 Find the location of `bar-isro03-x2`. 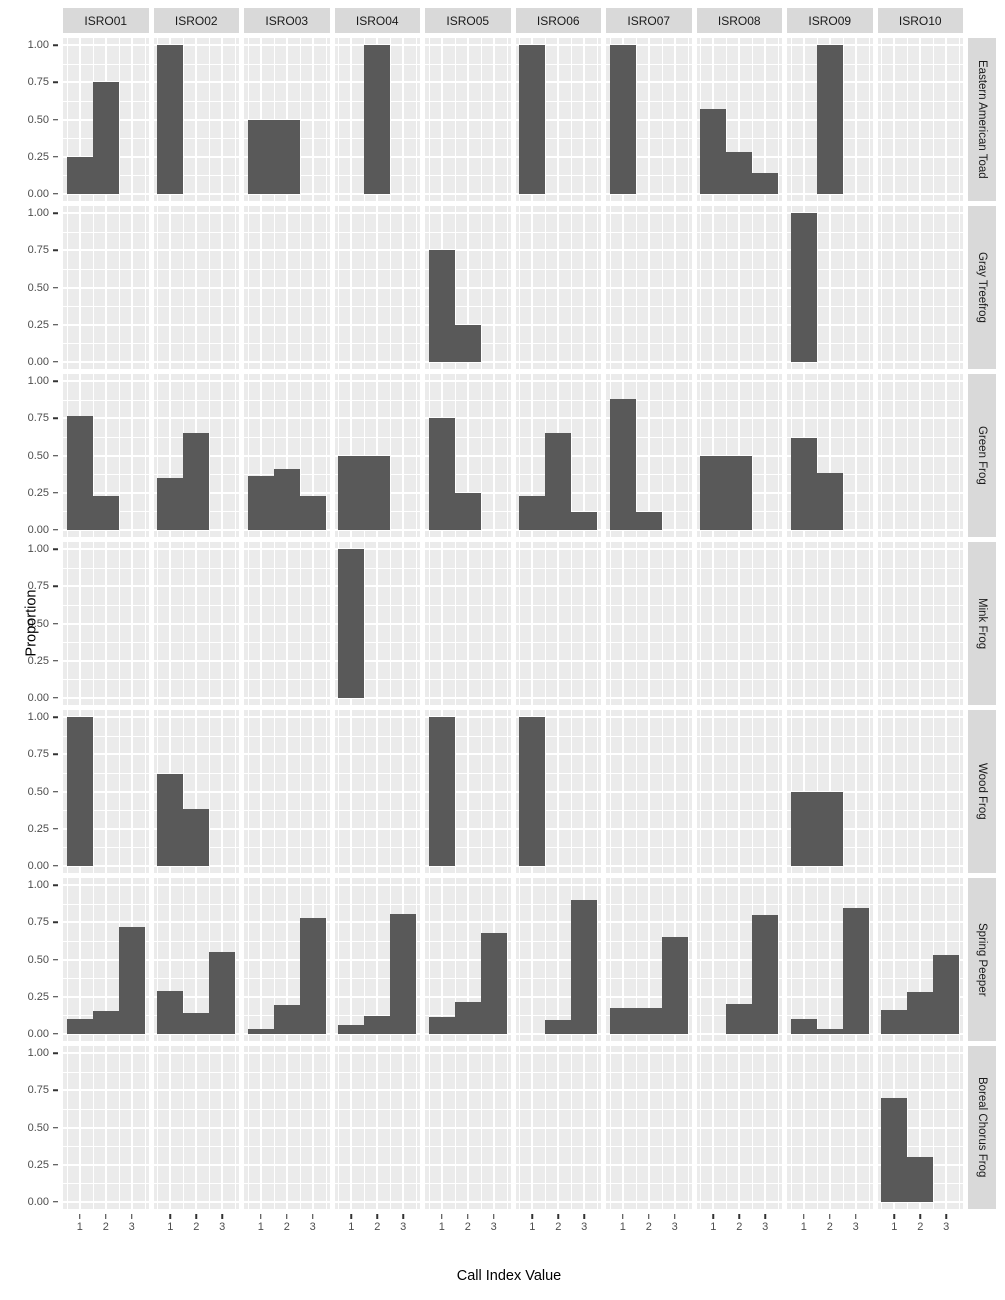

bar-isro03-x2 is located at coordinates (286, 156).